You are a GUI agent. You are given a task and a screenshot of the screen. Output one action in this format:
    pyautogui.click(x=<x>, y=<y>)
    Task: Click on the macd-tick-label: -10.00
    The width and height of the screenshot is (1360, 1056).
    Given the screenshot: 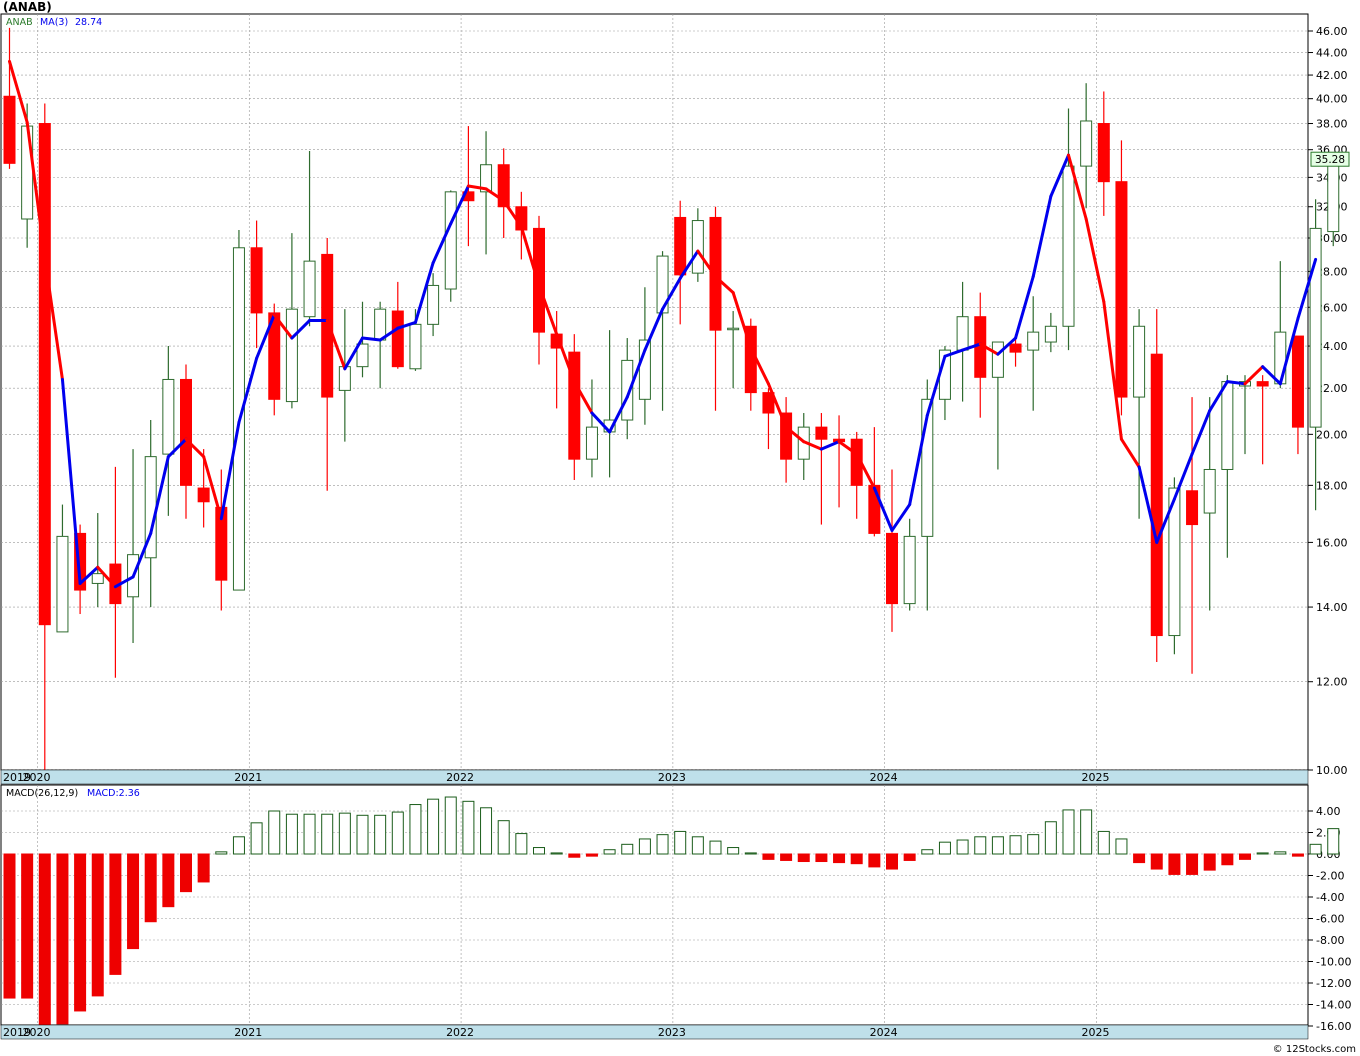 What is the action you would take?
    pyautogui.click(x=1333, y=962)
    